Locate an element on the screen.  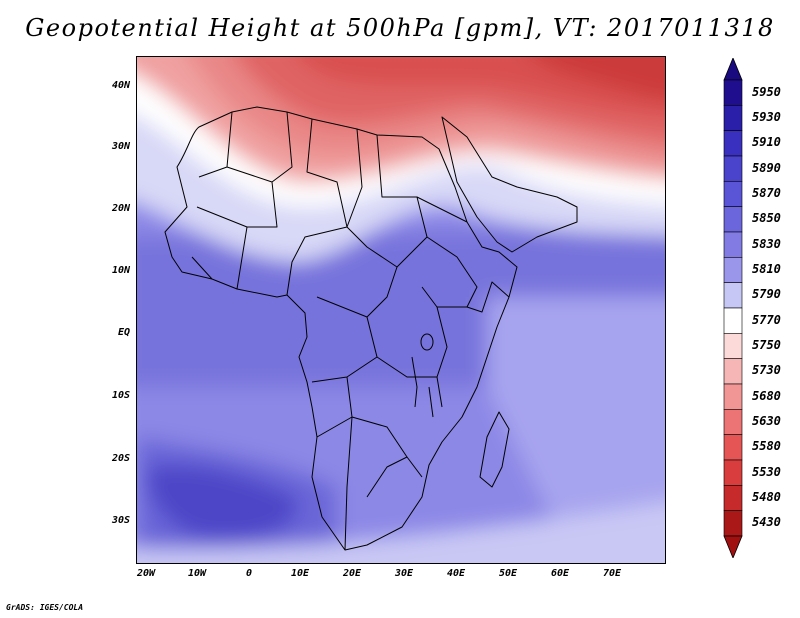
colorbar is located at coordinates (733, 308).